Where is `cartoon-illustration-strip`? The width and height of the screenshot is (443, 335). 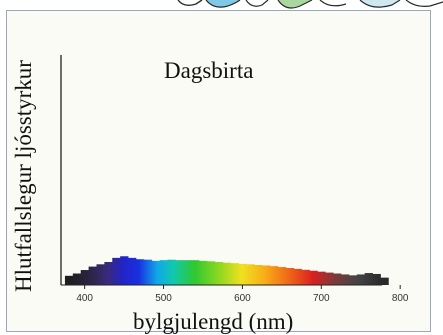 cartoon-illustration-strip is located at coordinates (221, 6).